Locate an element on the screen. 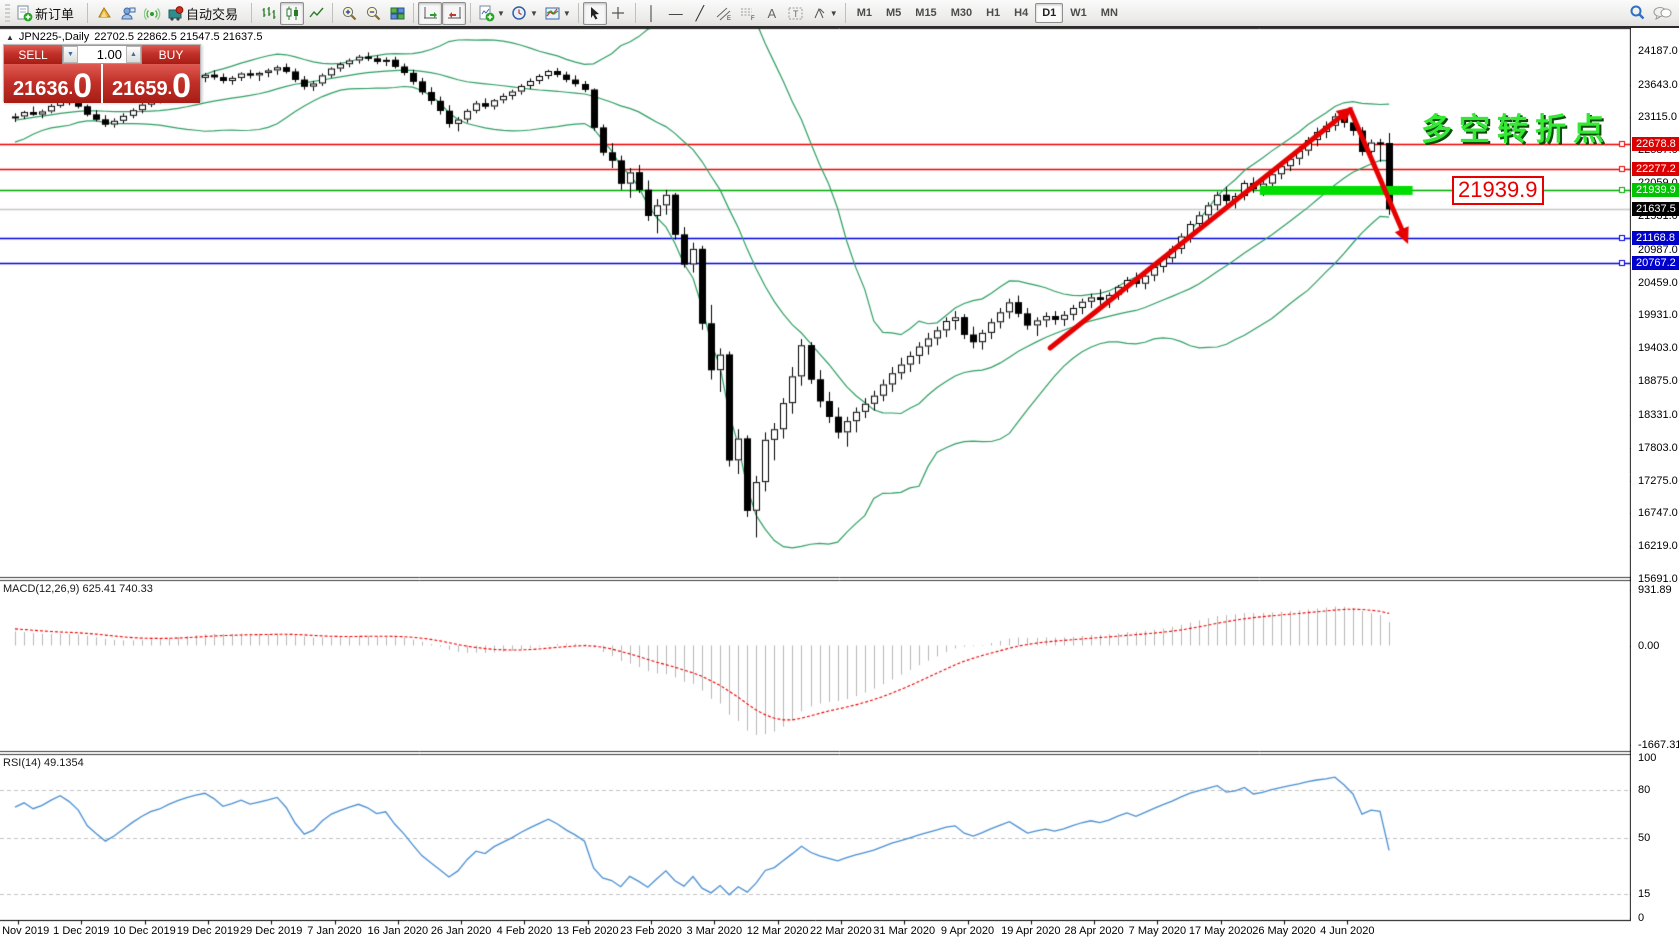 This screenshot has width=1679, height=947. timeframe-M1: M1 is located at coordinates (864, 13).